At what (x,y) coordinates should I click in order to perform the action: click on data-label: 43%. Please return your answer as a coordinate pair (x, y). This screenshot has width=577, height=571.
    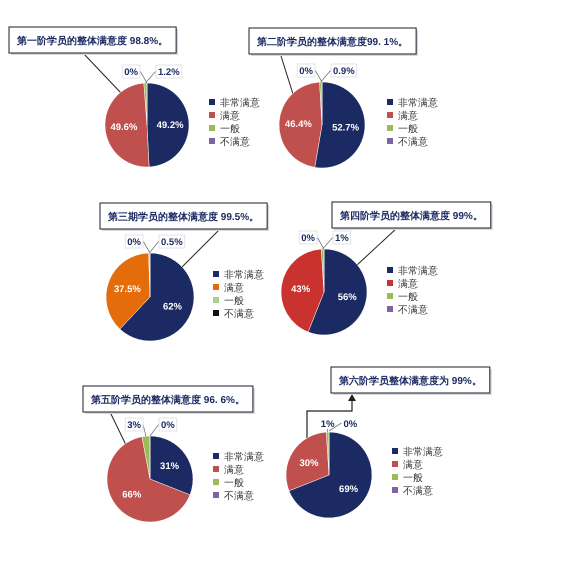
    Looking at the image, I should click on (301, 289).